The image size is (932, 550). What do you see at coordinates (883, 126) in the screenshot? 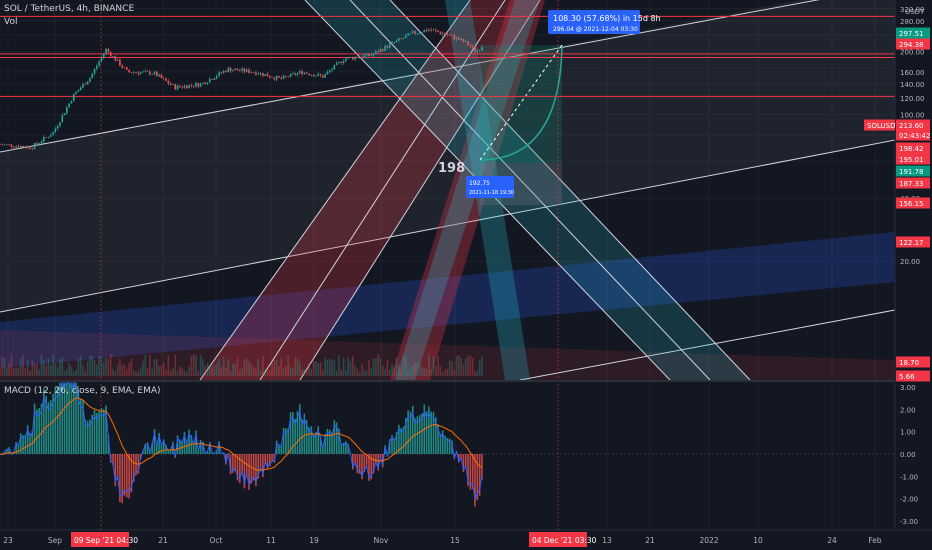
I see `price-badge-label: SOLUSDT` at bounding box center [883, 126].